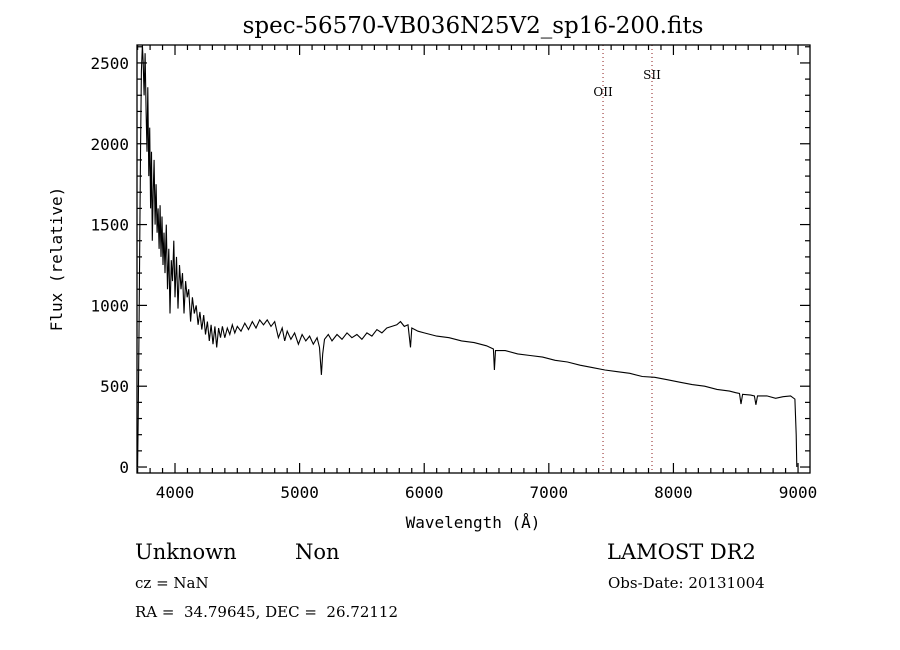 The height and width of the screenshot is (650, 900). I want to click on x-tick-label: 6000, so click(424, 492).